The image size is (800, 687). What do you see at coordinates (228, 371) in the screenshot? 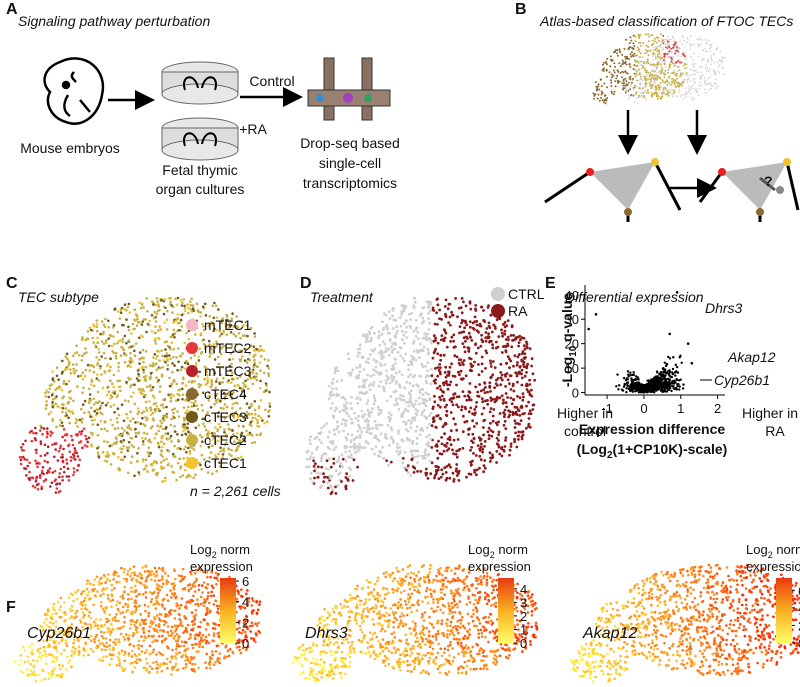
I see `legend-label: mTEC3` at bounding box center [228, 371].